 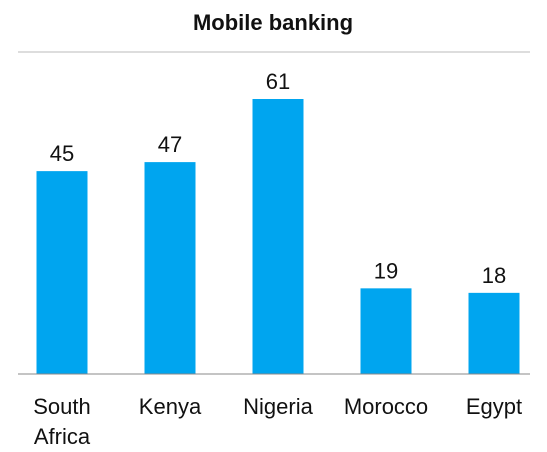 What do you see at coordinates (494, 275) in the screenshot?
I see `value-label: 18` at bounding box center [494, 275].